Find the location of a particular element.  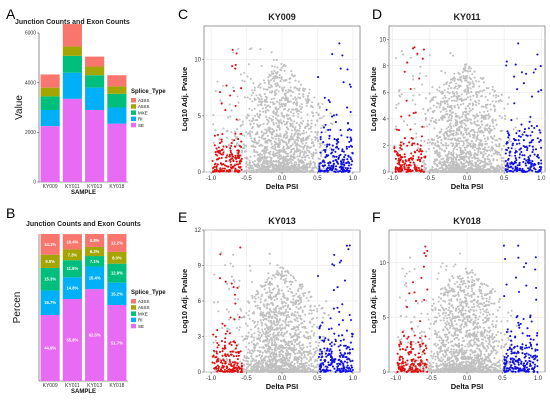

legend-item: SE is located at coordinates (141, 326).